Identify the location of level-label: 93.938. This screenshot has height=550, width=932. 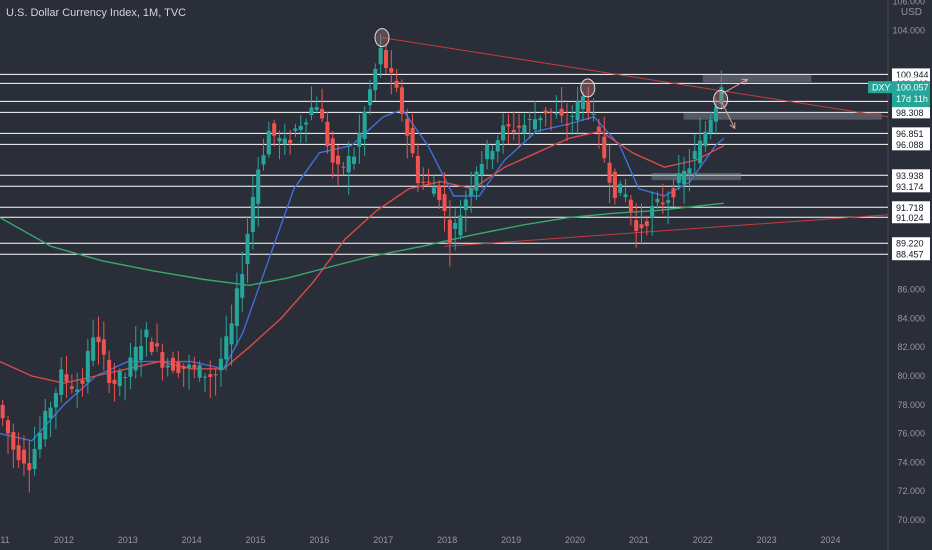
(910, 176).